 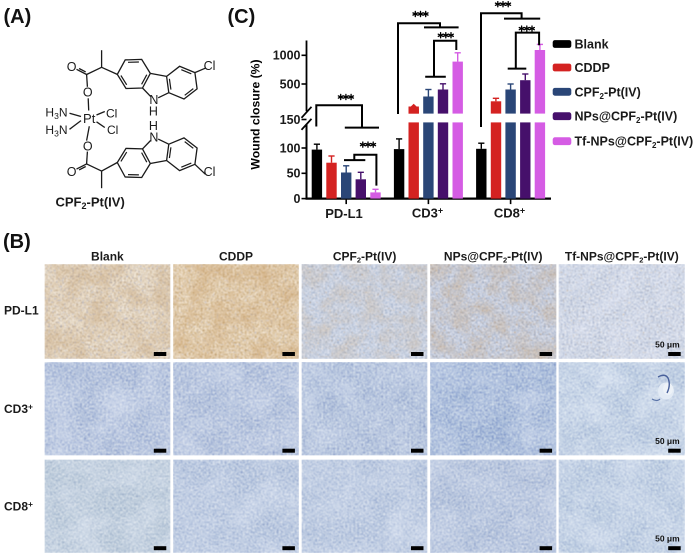 What do you see at coordinates (294, 174) in the screenshot?
I see `svg-text: 50` at bounding box center [294, 174].